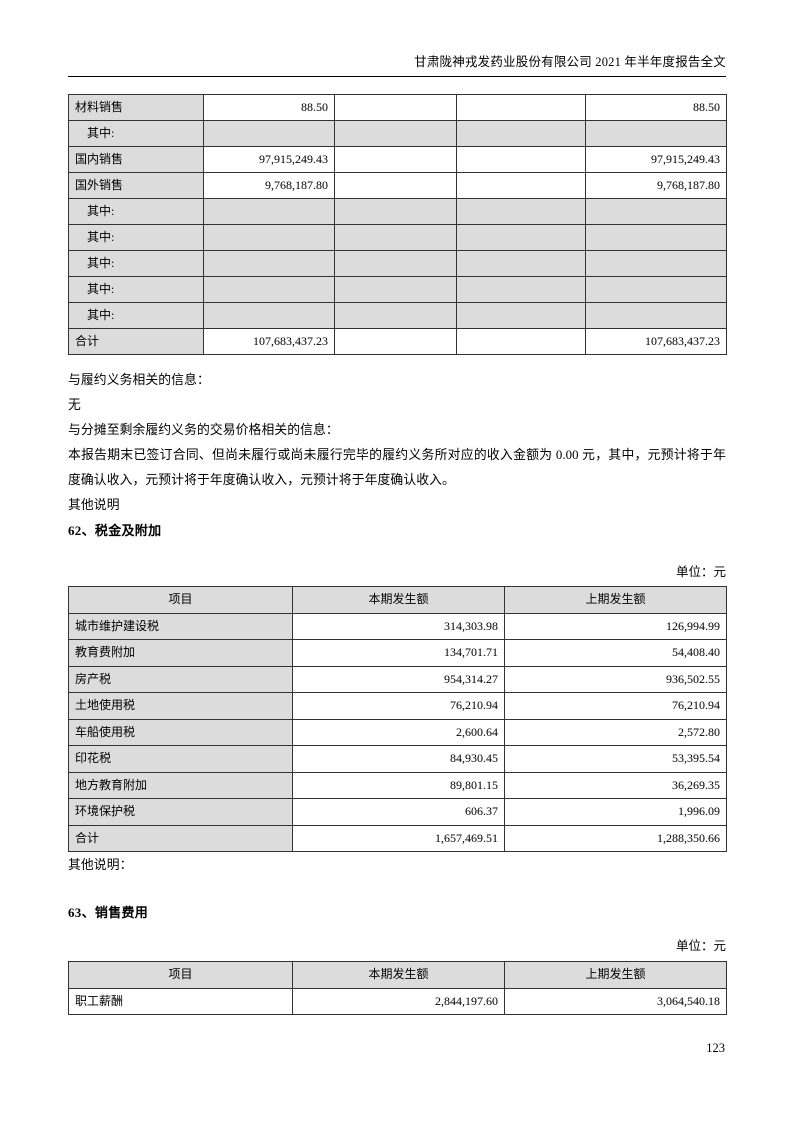 The image size is (793, 1122). Describe the element at coordinates (615, 759) in the screenshot. I see `row-value-previous: 53,395.54` at that location.